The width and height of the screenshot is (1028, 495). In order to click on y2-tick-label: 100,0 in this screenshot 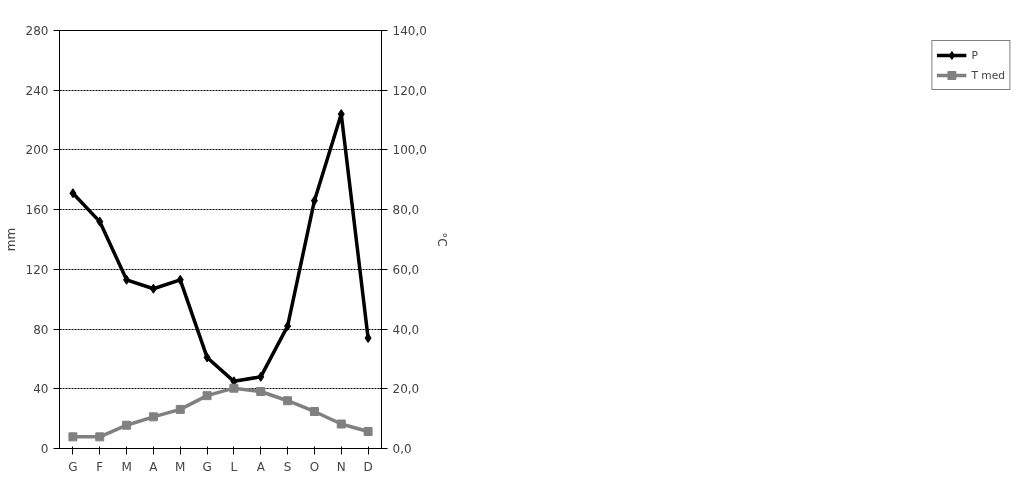, I will do `click(409, 150)`.